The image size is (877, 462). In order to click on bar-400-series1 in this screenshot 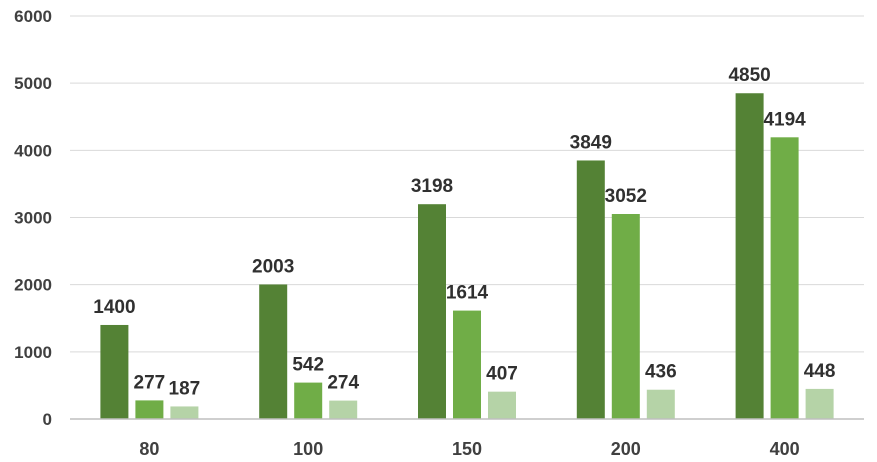, I will do `click(749, 256)`.